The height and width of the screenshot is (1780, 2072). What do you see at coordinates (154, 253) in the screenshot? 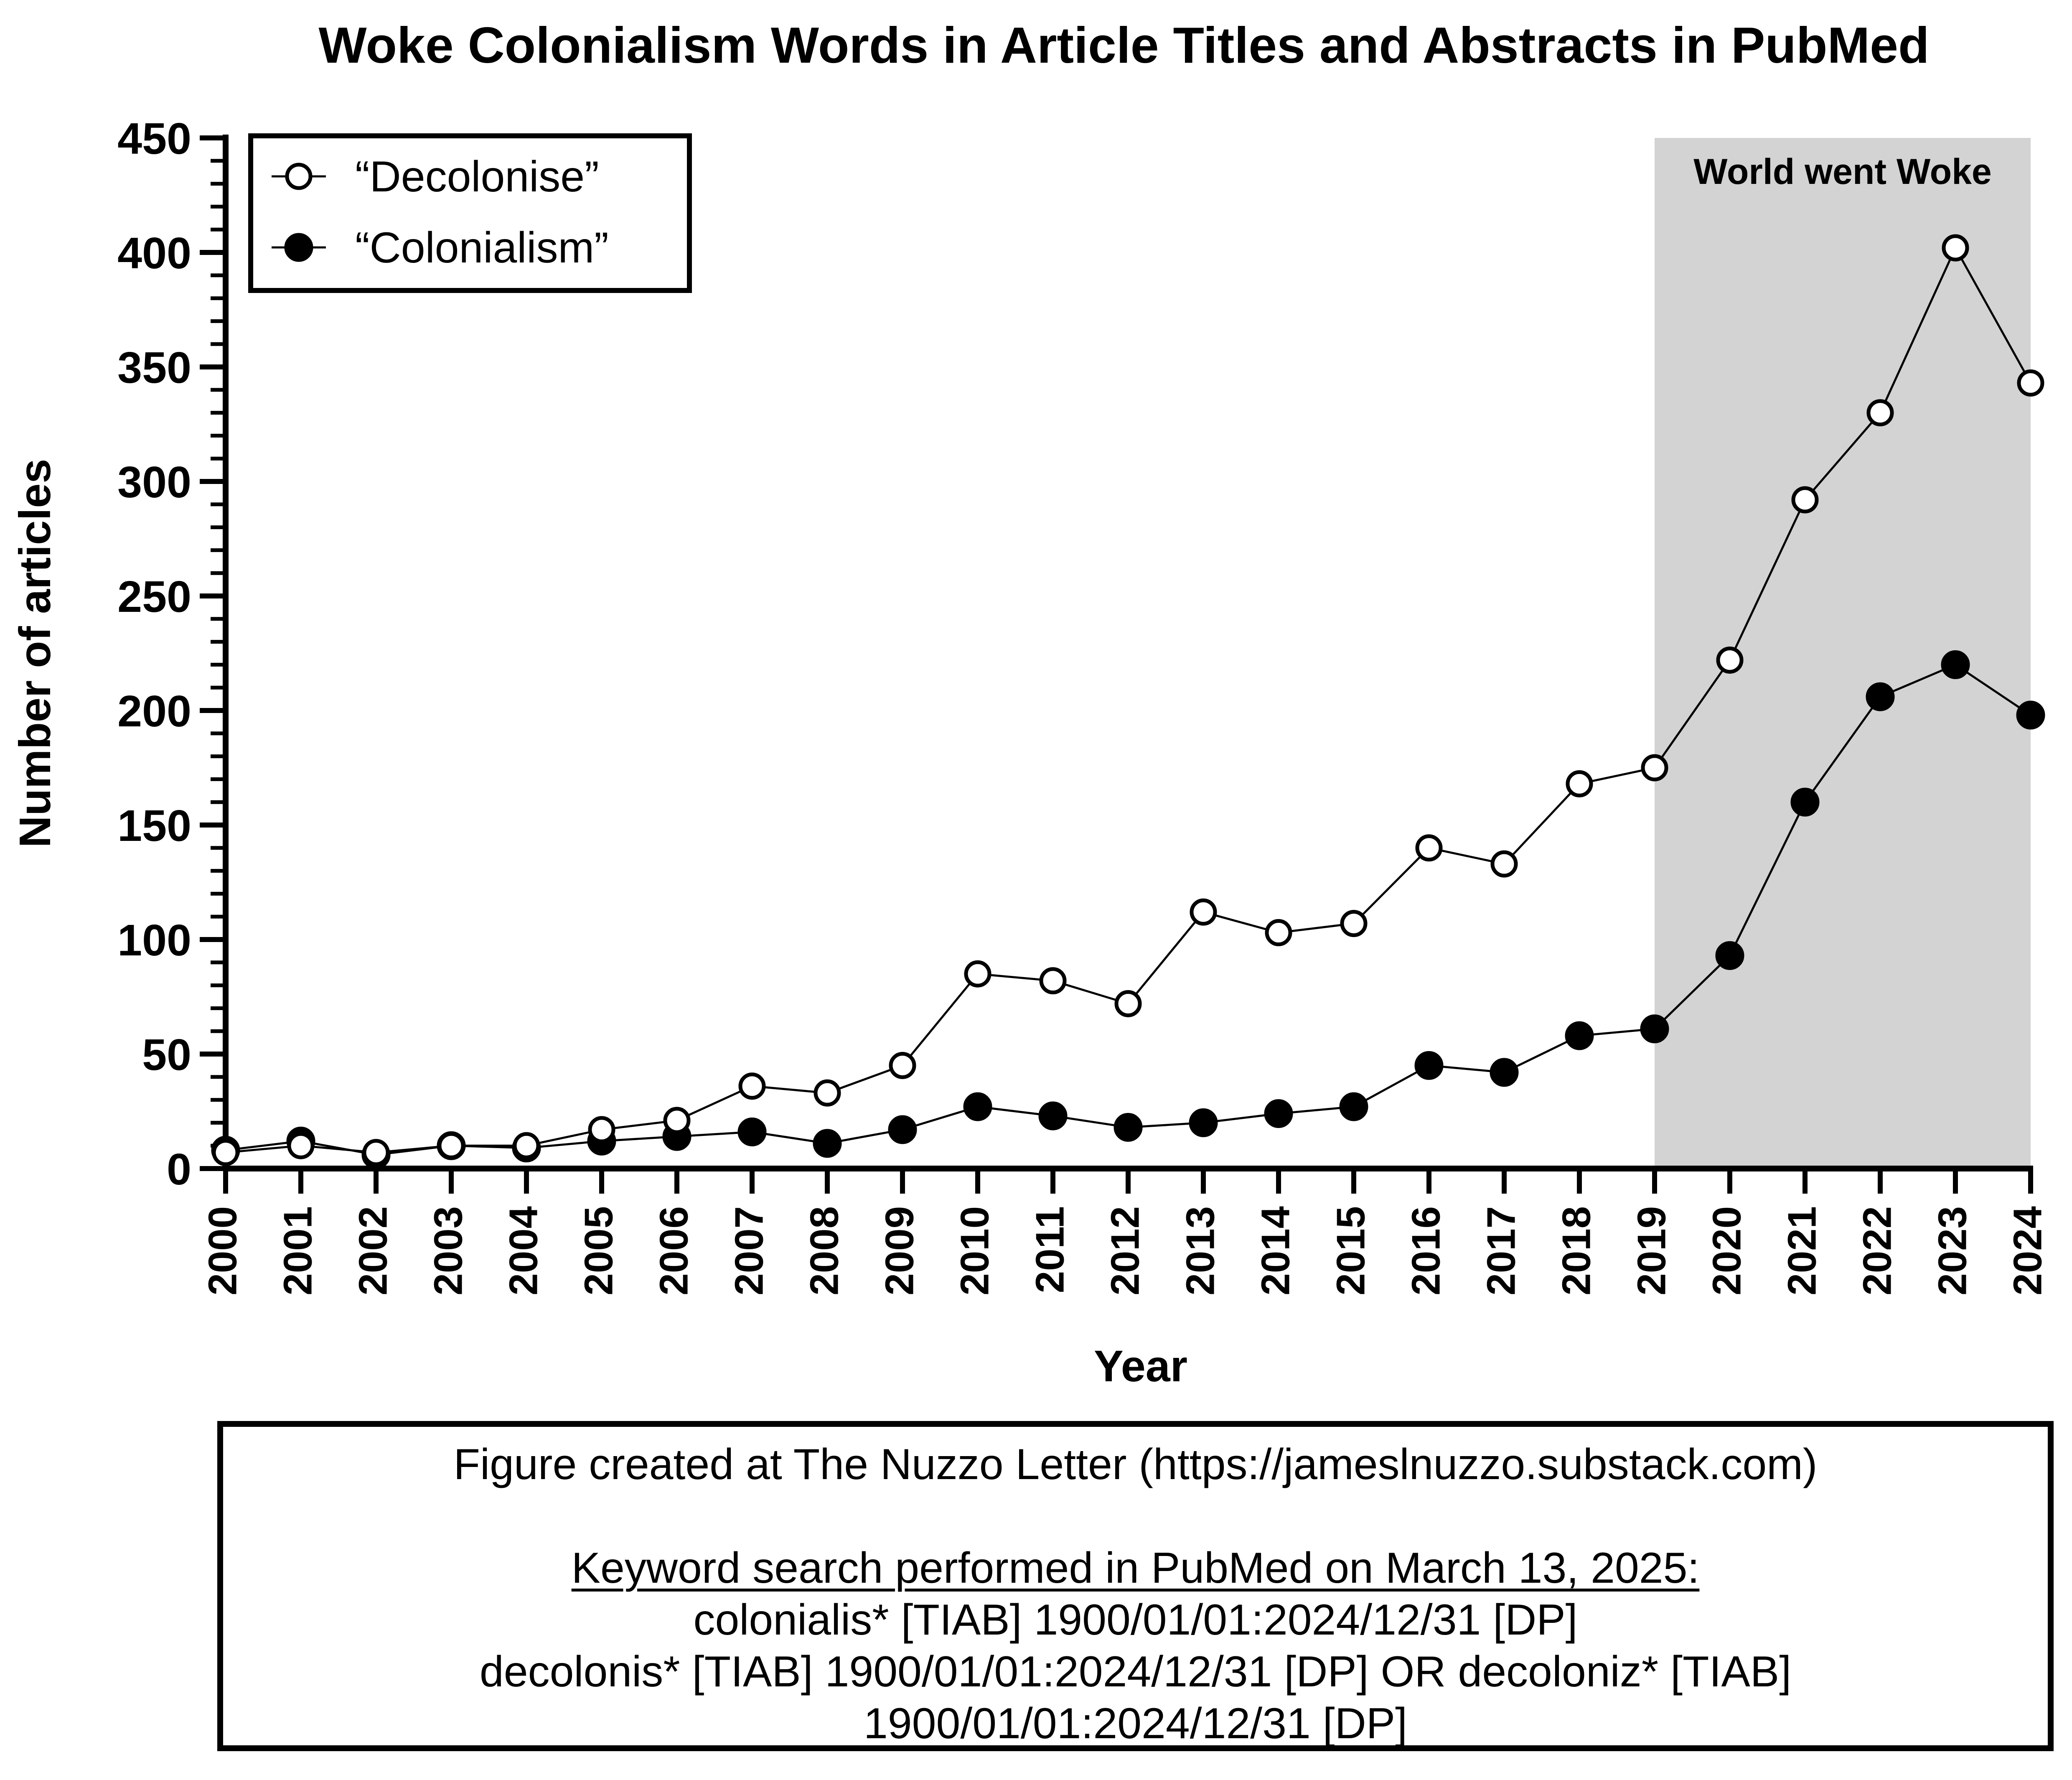
I see `y-tick-label: 400` at bounding box center [154, 253].